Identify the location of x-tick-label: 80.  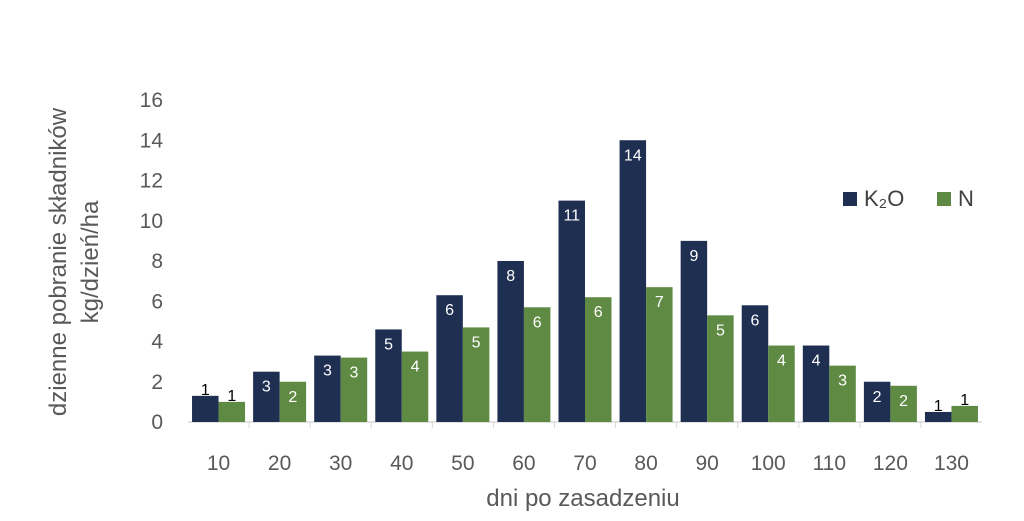
(645, 463).